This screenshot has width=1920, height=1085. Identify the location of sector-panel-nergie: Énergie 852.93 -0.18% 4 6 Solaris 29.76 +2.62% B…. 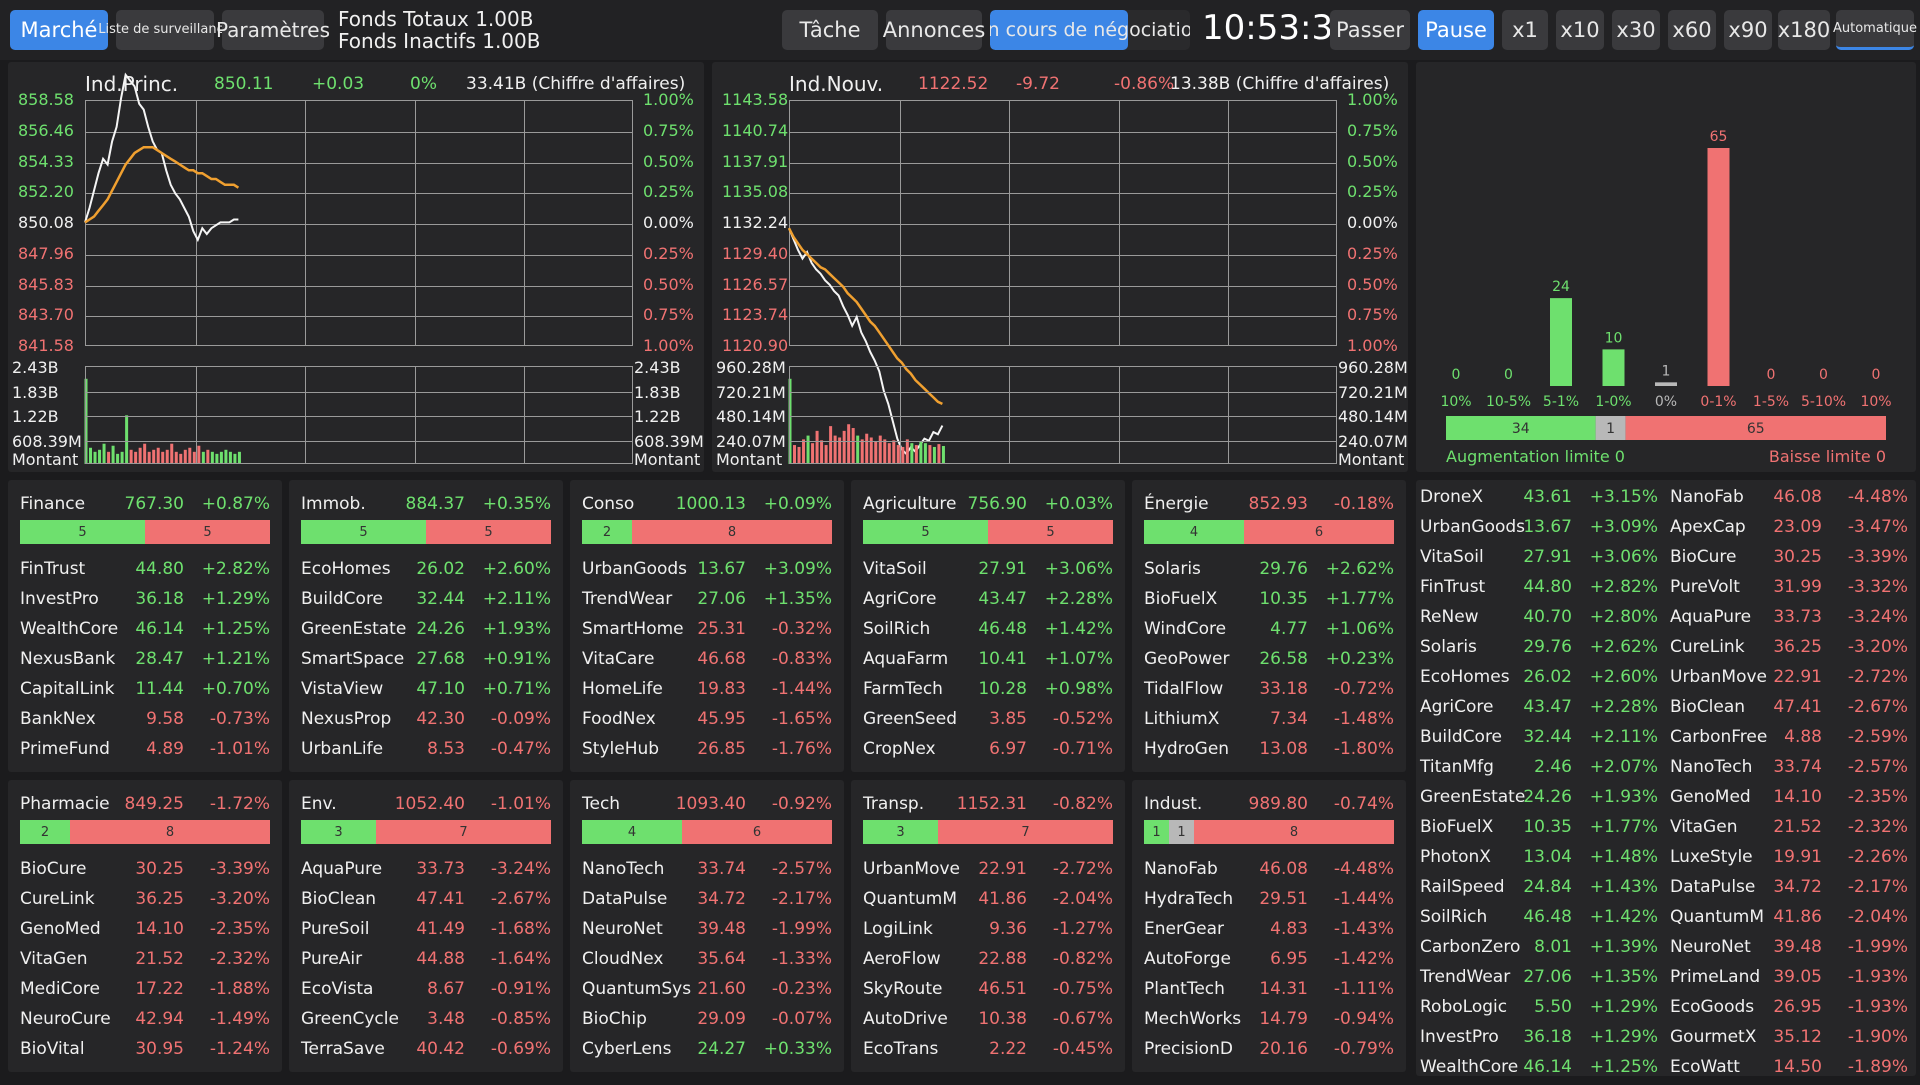
(1269, 626).